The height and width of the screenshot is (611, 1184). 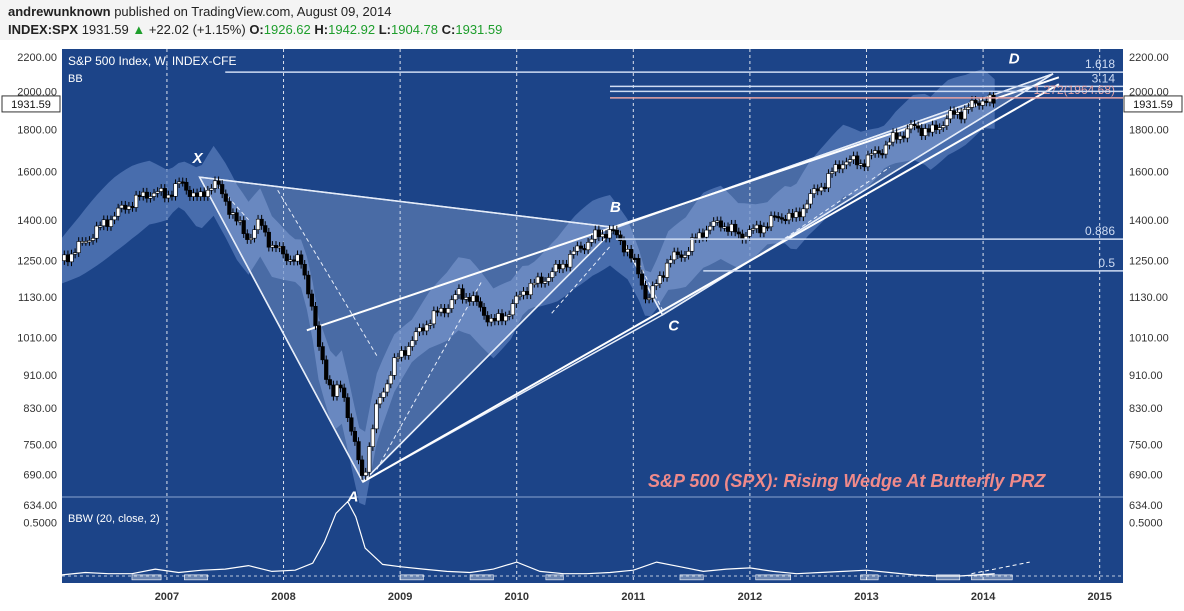 I want to click on price-change: +22.02 (+1.15%), so click(x=197, y=29).